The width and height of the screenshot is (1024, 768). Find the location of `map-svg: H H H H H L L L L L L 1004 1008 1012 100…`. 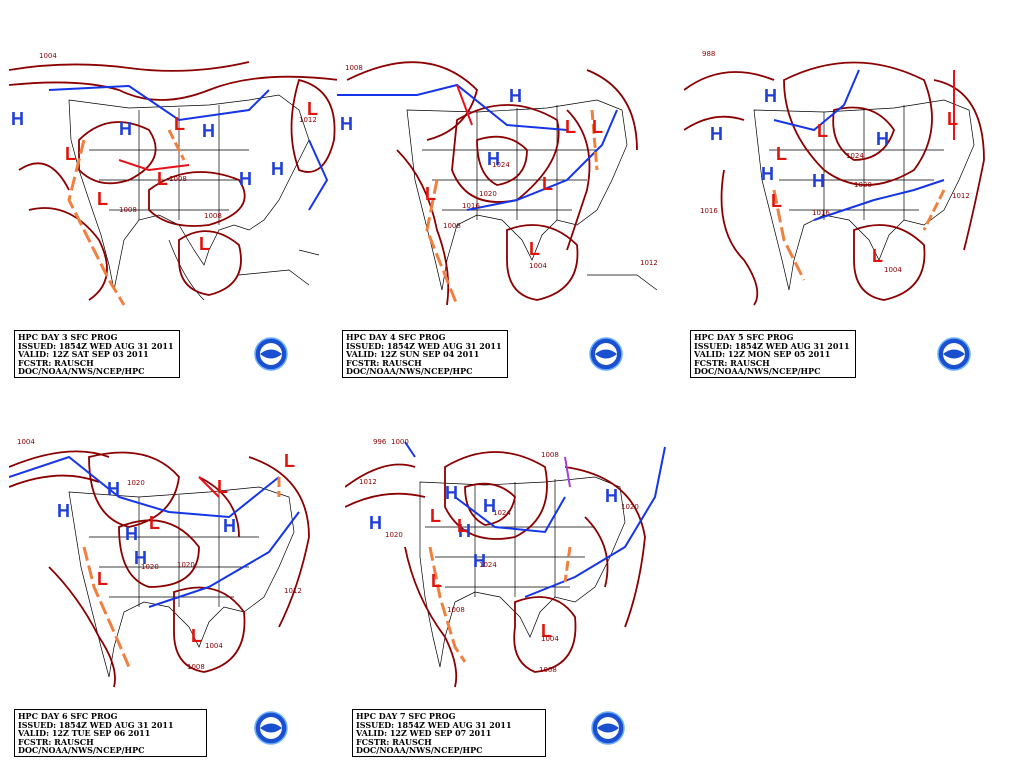

map-svg: H H H H H L L L L L L 1004 1008 1012 100… is located at coordinates (174, 179).